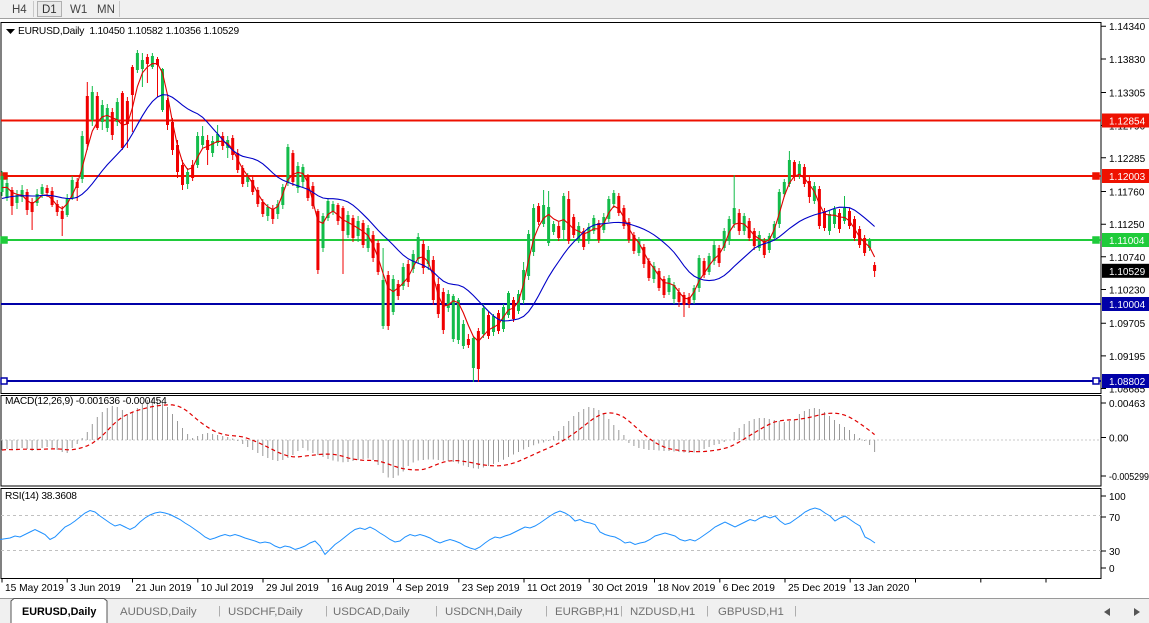 This screenshot has height=623, width=1149. Describe the element at coordinates (1127, 225) in the screenshot. I see `svg-text: 1.11250` at that location.